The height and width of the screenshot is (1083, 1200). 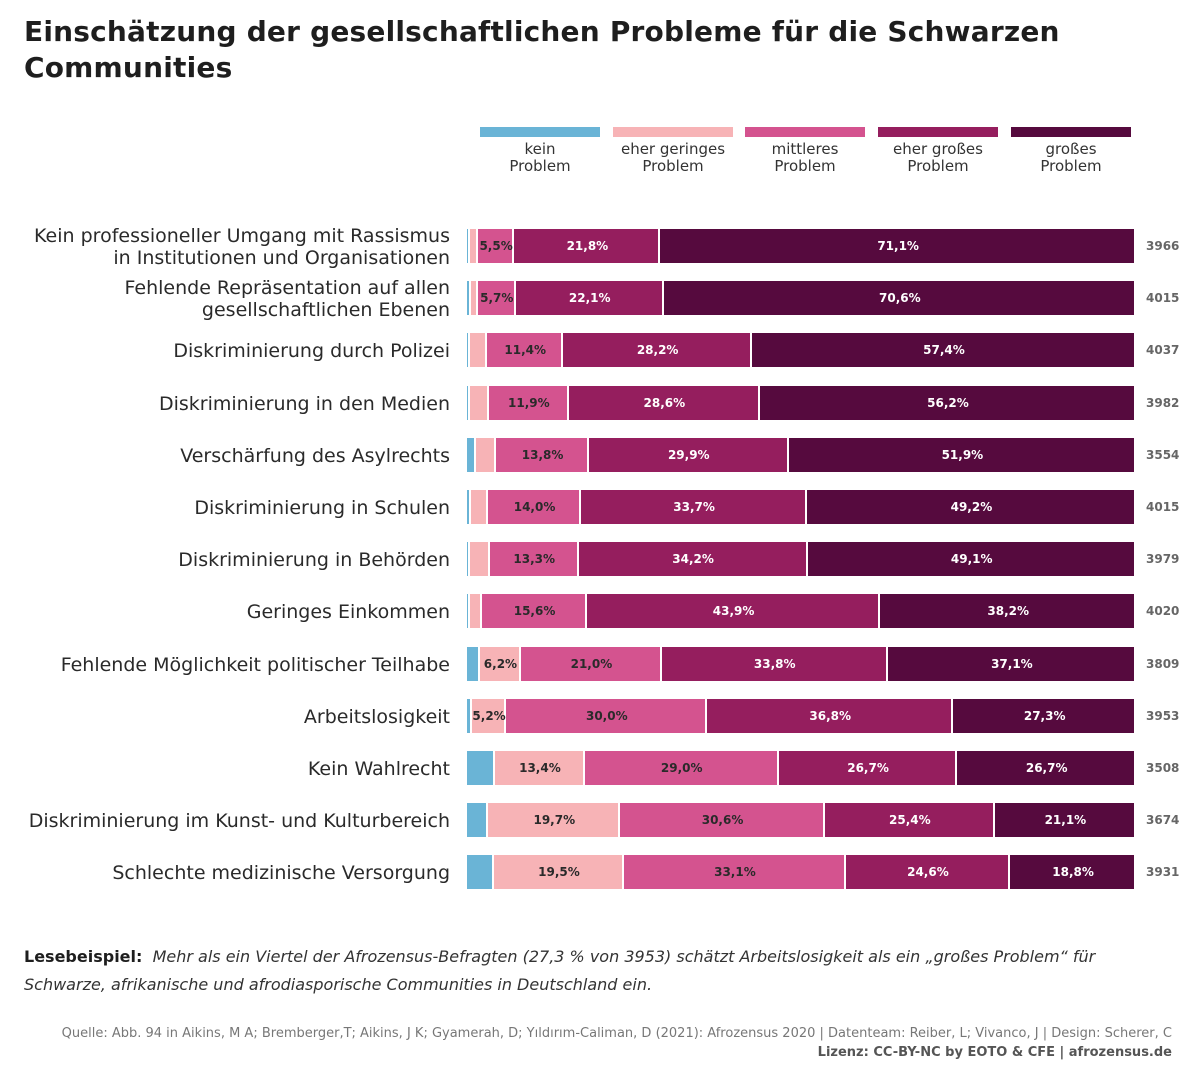 I want to click on legend-label: großes Problem, so click(x=1071, y=157).